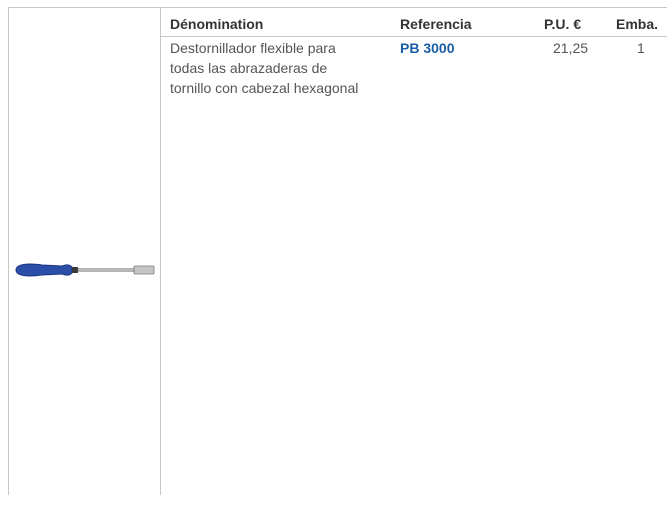 The height and width of the screenshot is (524, 667). What do you see at coordinates (427, 48) in the screenshot?
I see `reference: PB 3000` at bounding box center [427, 48].